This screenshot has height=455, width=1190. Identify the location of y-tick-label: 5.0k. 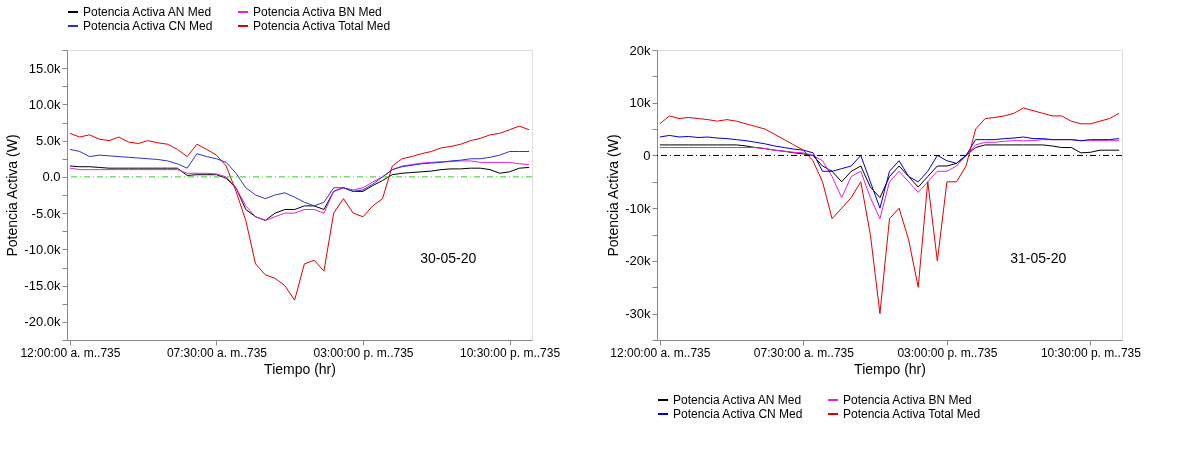
(48, 141).